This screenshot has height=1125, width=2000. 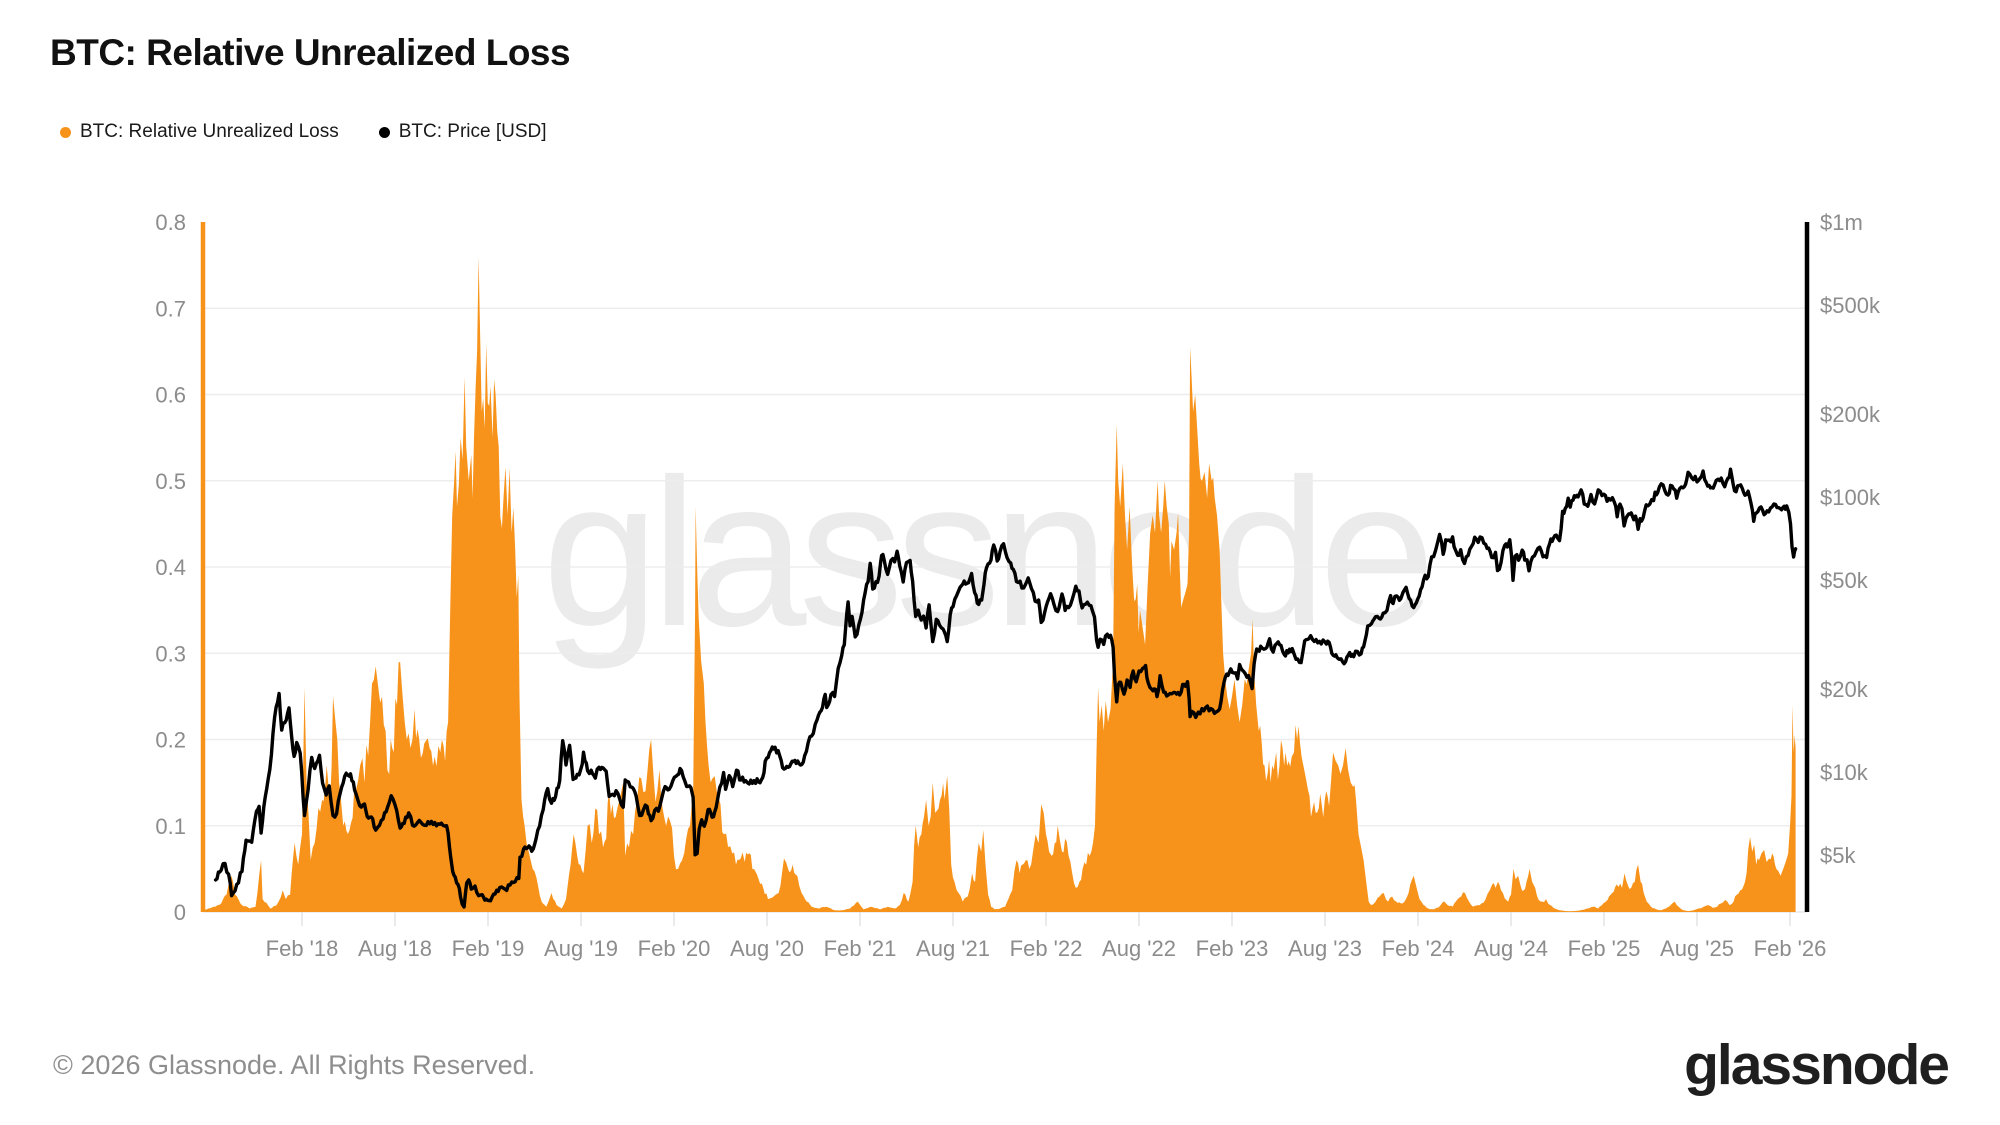 What do you see at coordinates (674, 948) in the screenshot?
I see `x-tick-label: Feb '20` at bounding box center [674, 948].